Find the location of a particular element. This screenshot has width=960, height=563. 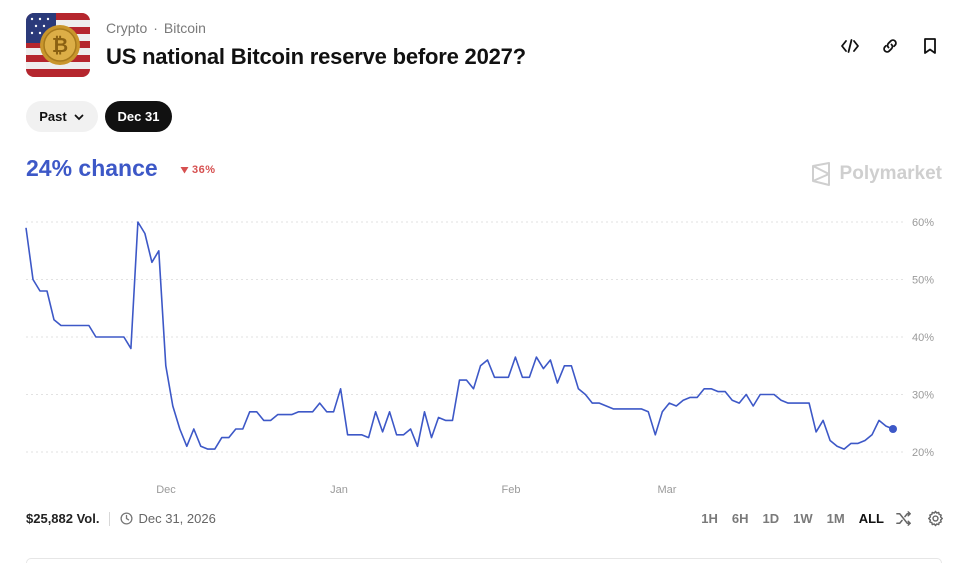

y-tick-label: 20% is located at coordinates (923, 453).